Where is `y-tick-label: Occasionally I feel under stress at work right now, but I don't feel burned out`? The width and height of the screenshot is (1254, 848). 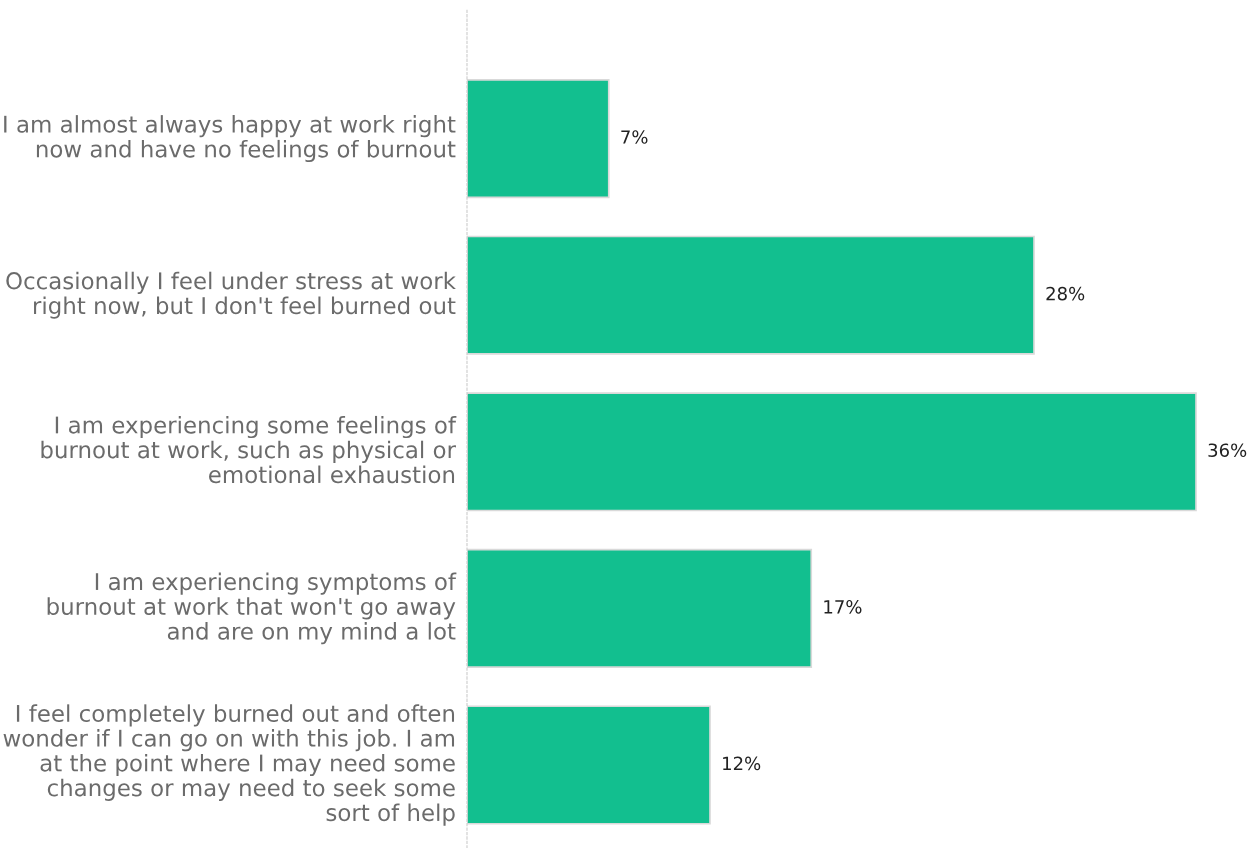
y-tick-label: Occasionally I feel under stress at work right now, but I don't feel burned out is located at coordinates (231, 295).